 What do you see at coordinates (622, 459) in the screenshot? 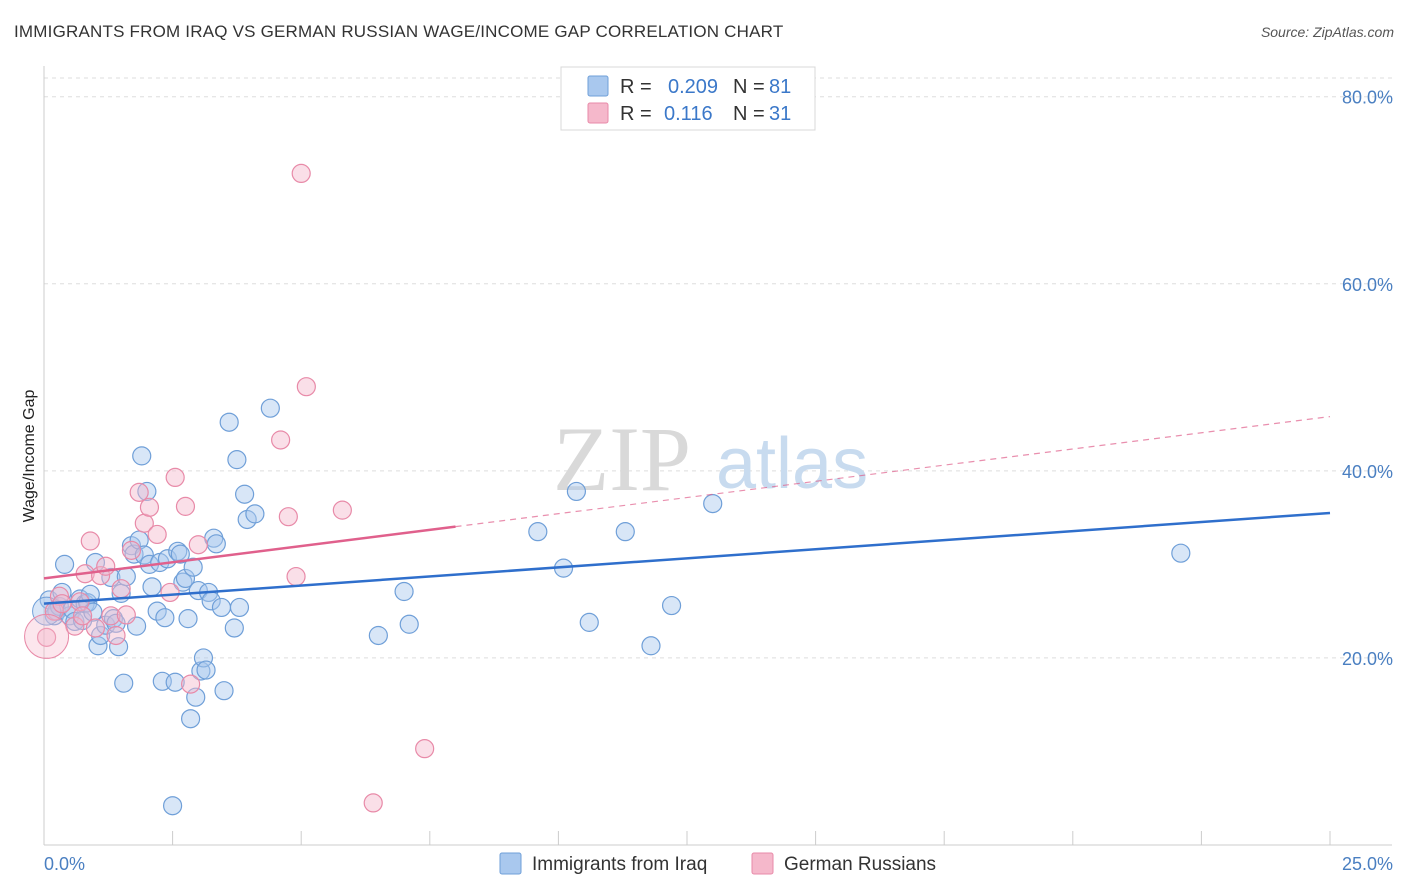
I see `watermark-zip: ZIP` at bounding box center [622, 459].